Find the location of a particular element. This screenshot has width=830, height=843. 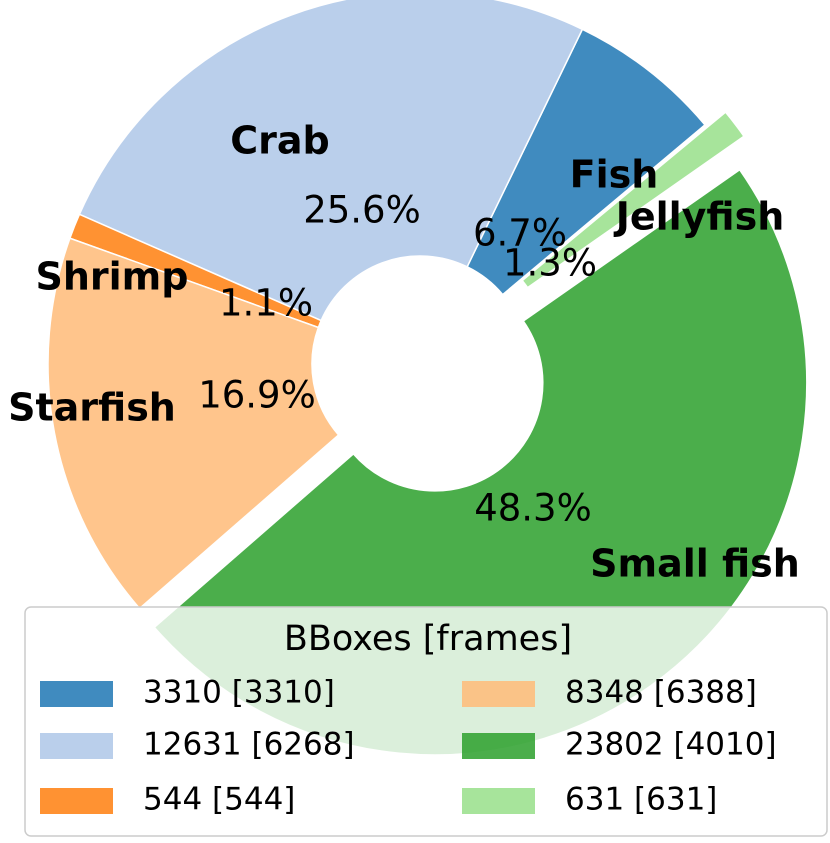

legend-label: 8348 [6388] is located at coordinates (661, 693).